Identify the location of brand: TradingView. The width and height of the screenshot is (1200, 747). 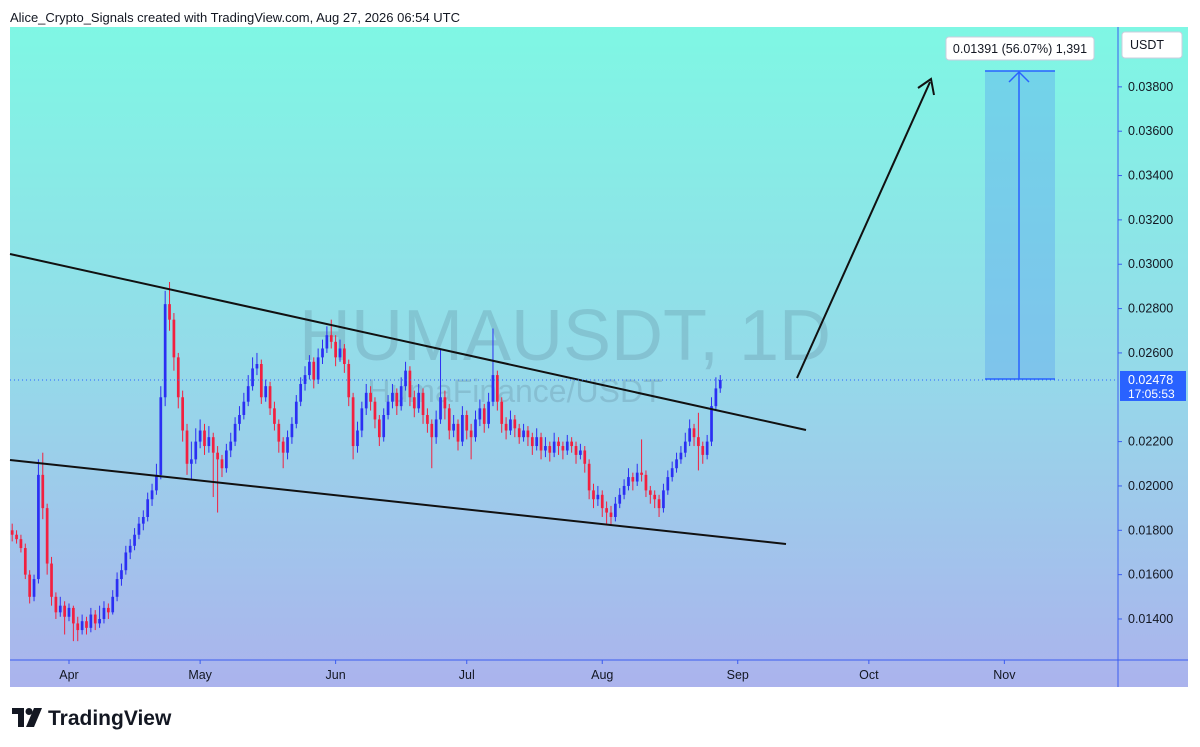
(110, 718).